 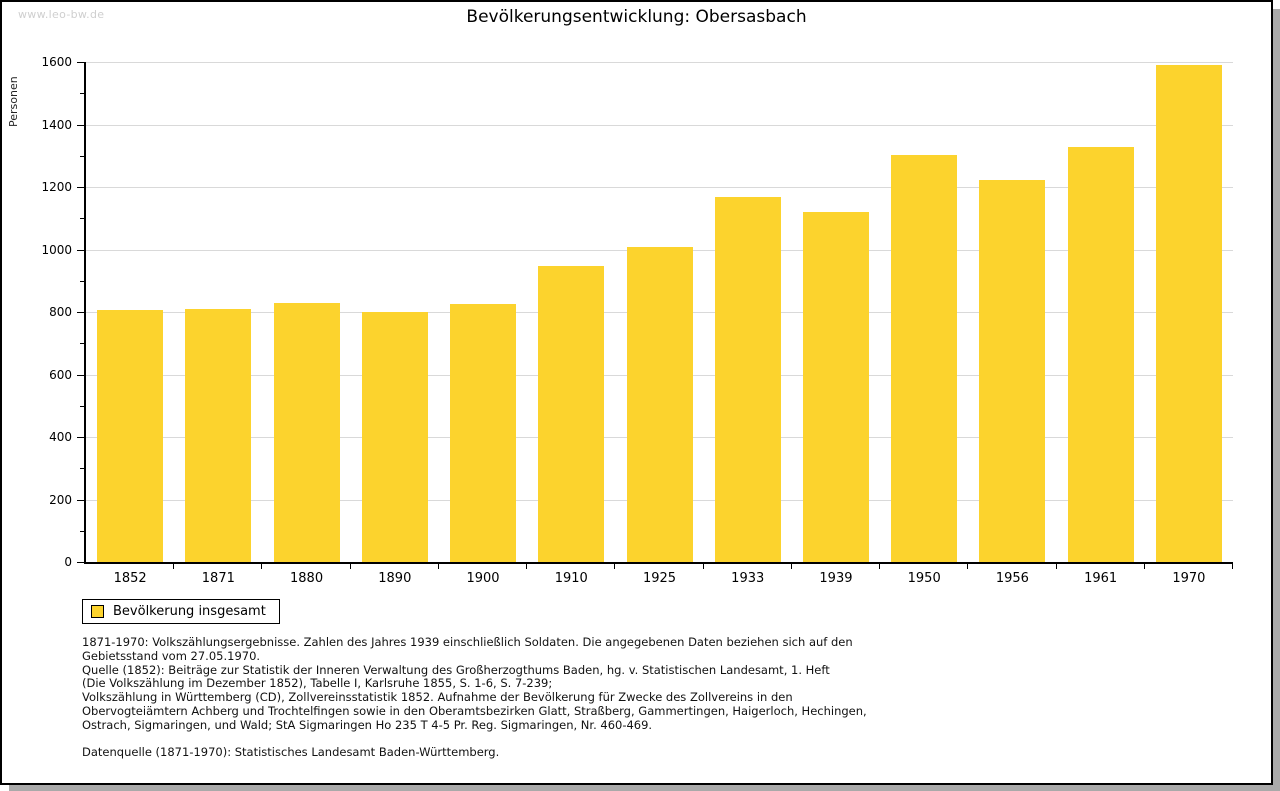 What do you see at coordinates (474, 740) in the screenshot?
I see `footnote-spacer` at bounding box center [474, 740].